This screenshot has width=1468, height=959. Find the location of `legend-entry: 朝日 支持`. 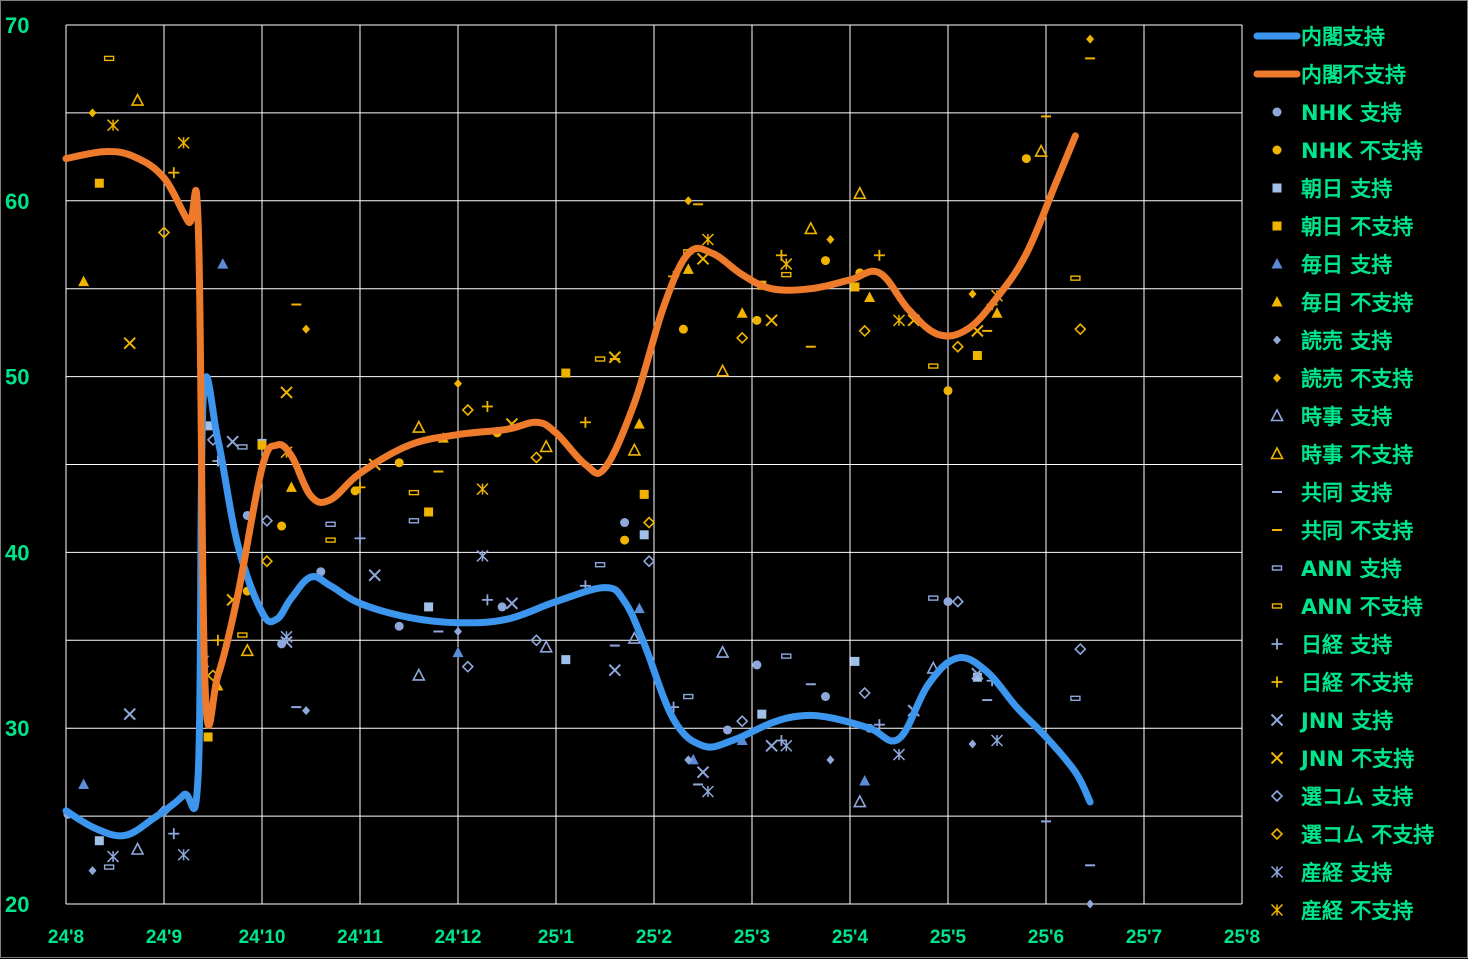

legend-entry: 朝日 支持 is located at coordinates (1332, 189).